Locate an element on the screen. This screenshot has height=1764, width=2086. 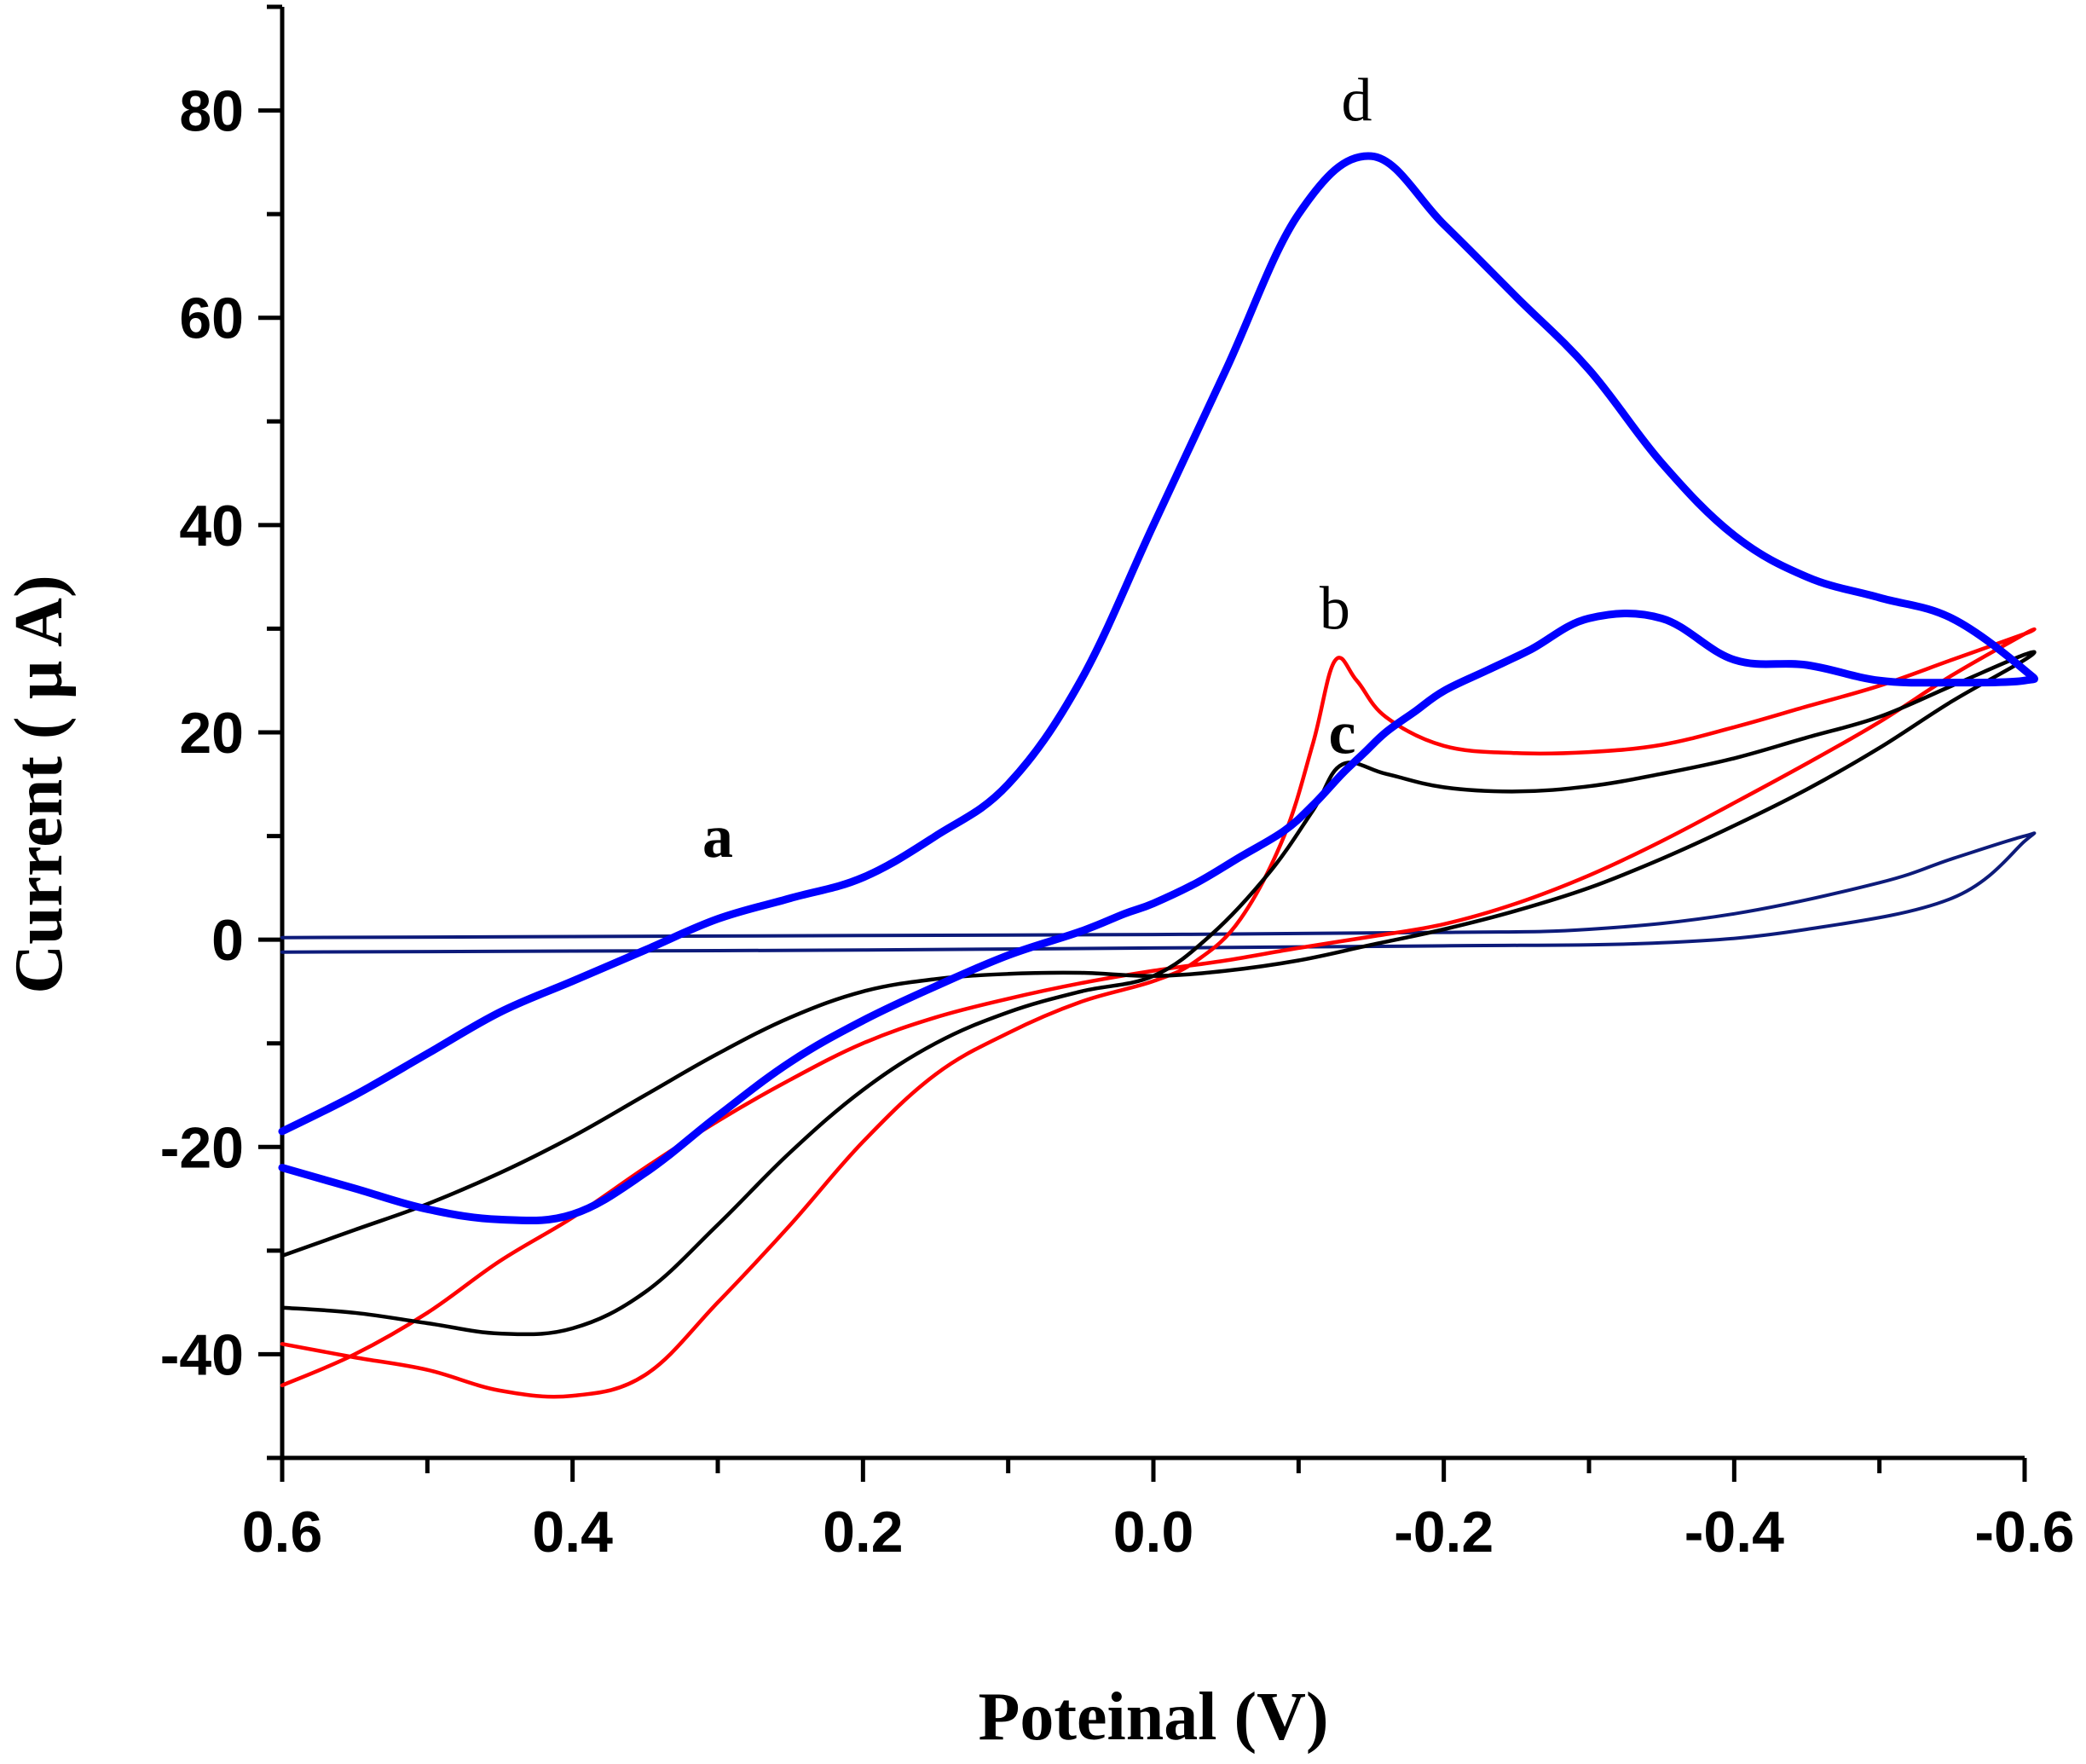
x-tick-label: 0.0 is located at coordinates (1153, 1532).